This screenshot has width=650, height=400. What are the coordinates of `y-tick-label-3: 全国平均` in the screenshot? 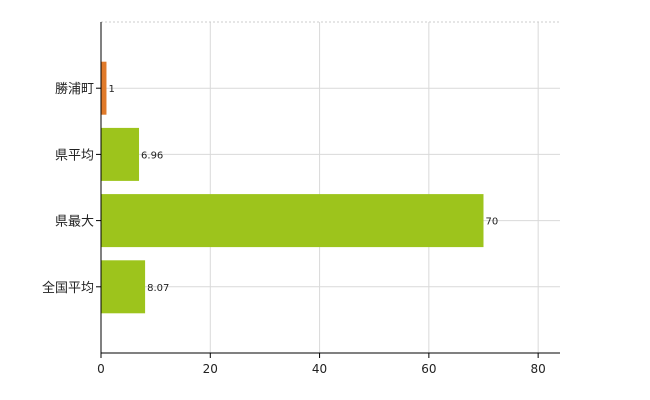 It's located at (68, 288).